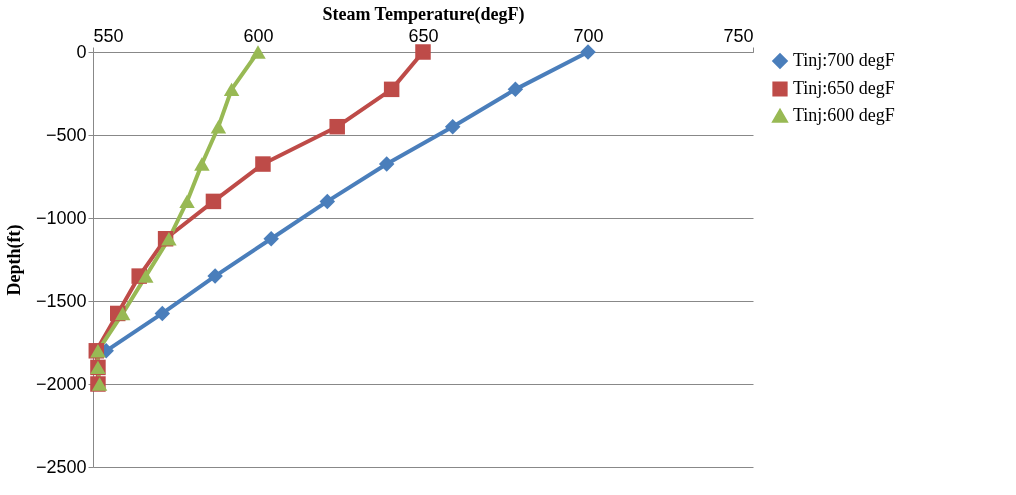 This screenshot has height=495, width=1016. Describe the element at coordinates (844, 115) in the screenshot. I see `legend-label: Tinj:600 degF` at that location.